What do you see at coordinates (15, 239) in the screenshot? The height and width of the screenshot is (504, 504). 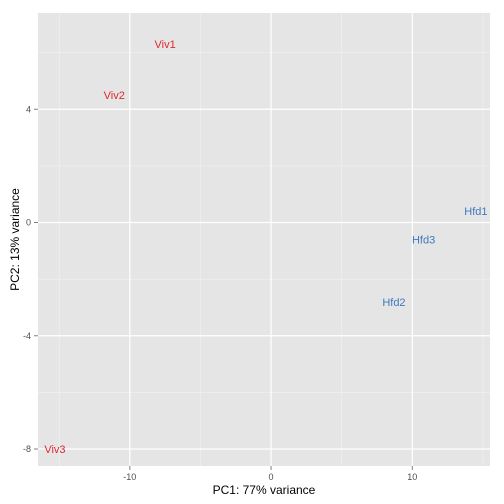 I see `y-axis-title: PC2: 13% variance` at bounding box center [15, 239].